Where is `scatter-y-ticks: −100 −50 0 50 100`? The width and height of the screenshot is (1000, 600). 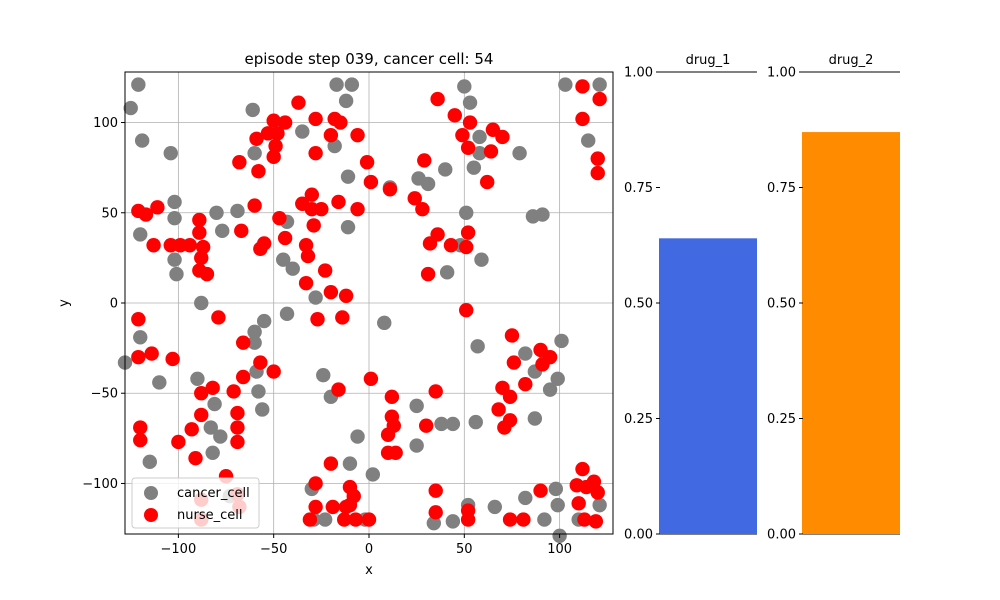 scatter-y-ticks: −100 −50 0 50 100 is located at coordinates (103, 304).